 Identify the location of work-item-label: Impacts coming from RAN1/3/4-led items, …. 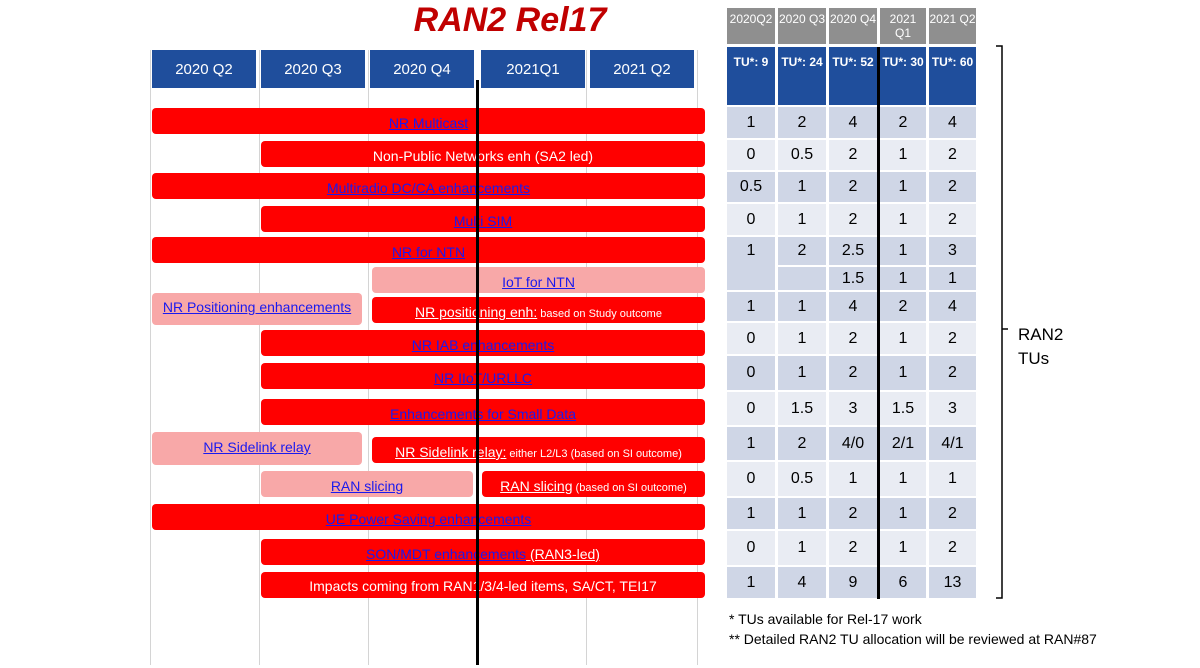
(483, 586).